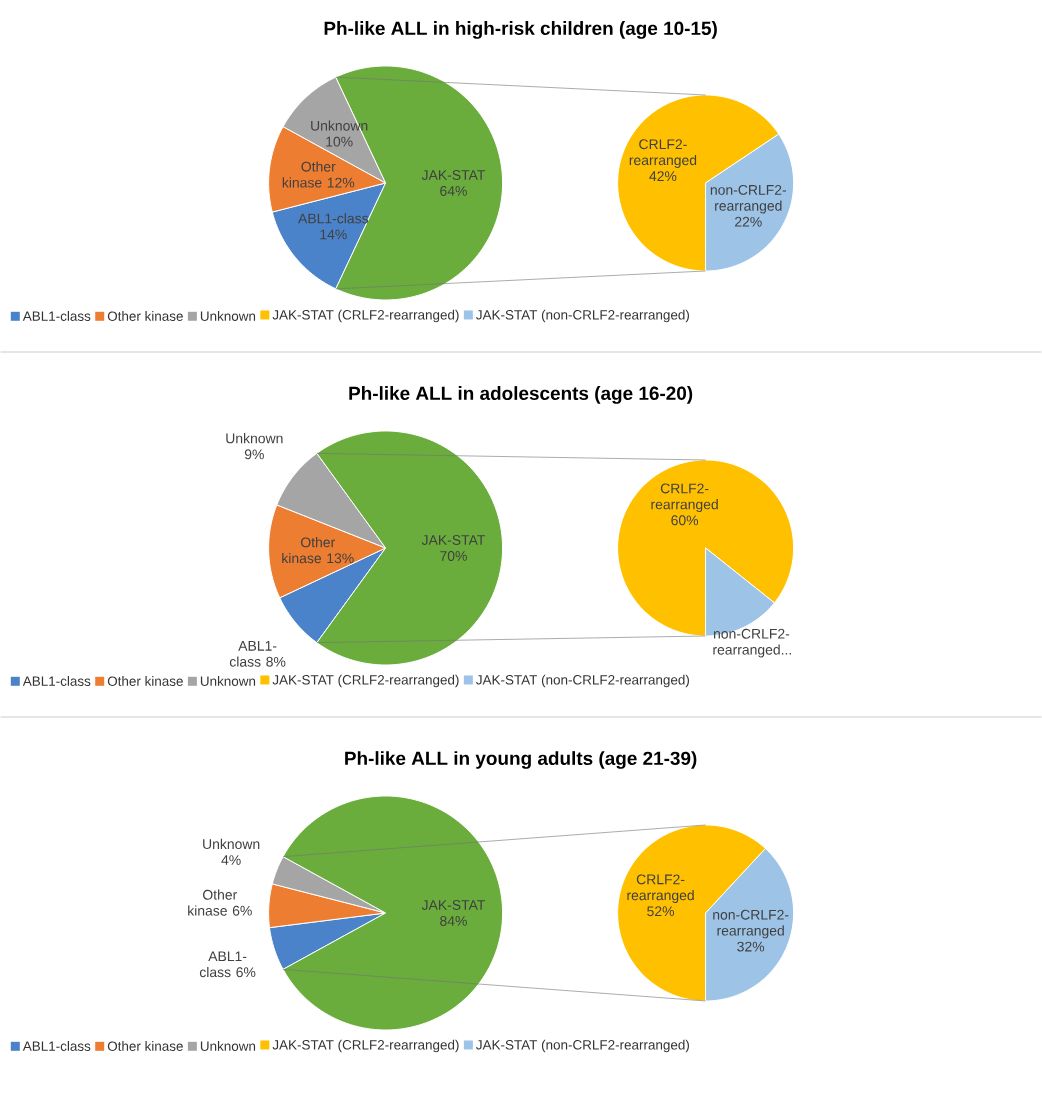 This screenshot has height=1095, width=1042. What do you see at coordinates (227, 964) in the screenshot?
I see `data-label: ABL1-class 6%` at bounding box center [227, 964].